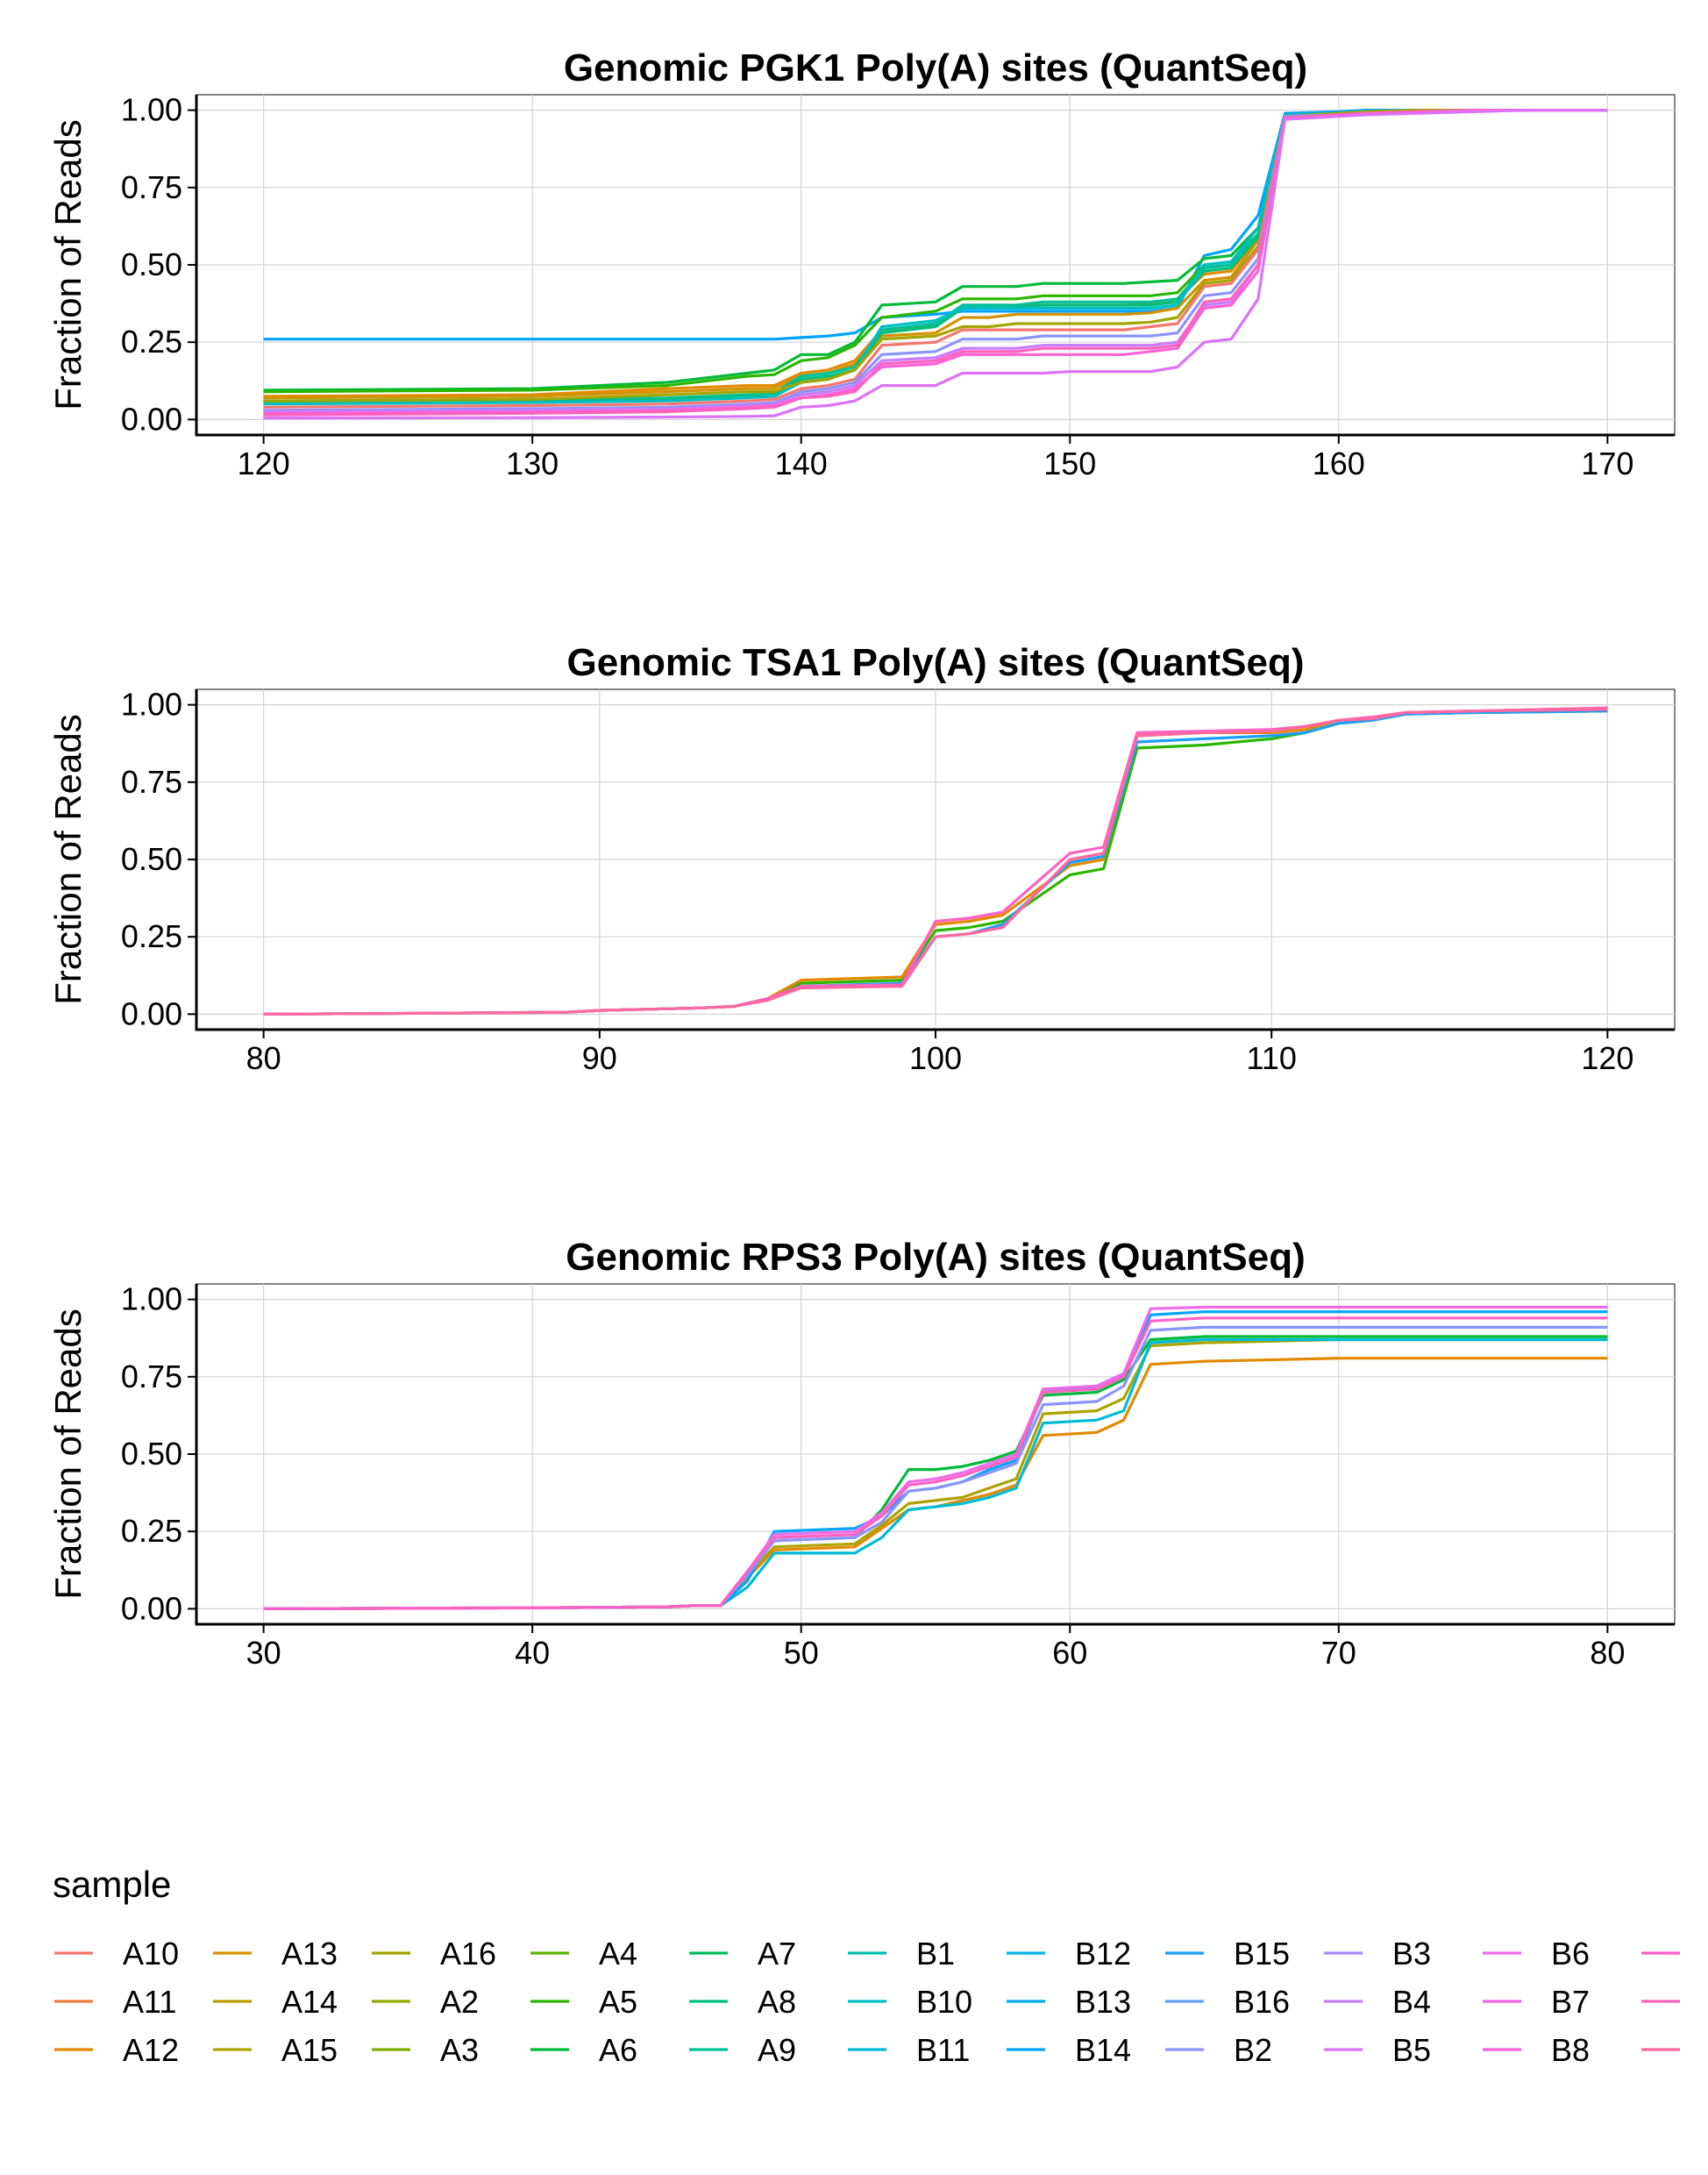 This screenshot has width=1708, height=2175. What do you see at coordinates (742, 2050) in the screenshot?
I see `legend-item-A9: A9` at bounding box center [742, 2050].